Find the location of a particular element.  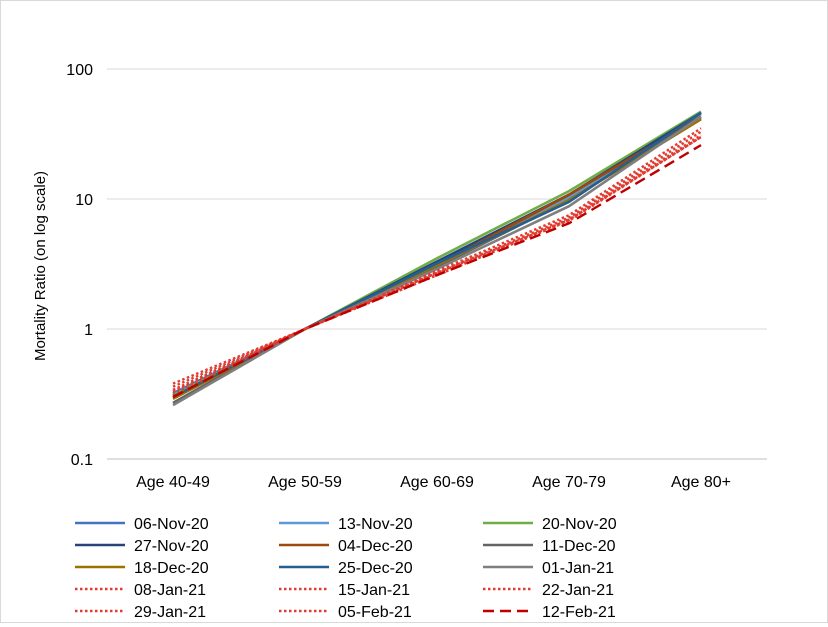

x-tick-label: Age 80+ is located at coordinates (701, 482).